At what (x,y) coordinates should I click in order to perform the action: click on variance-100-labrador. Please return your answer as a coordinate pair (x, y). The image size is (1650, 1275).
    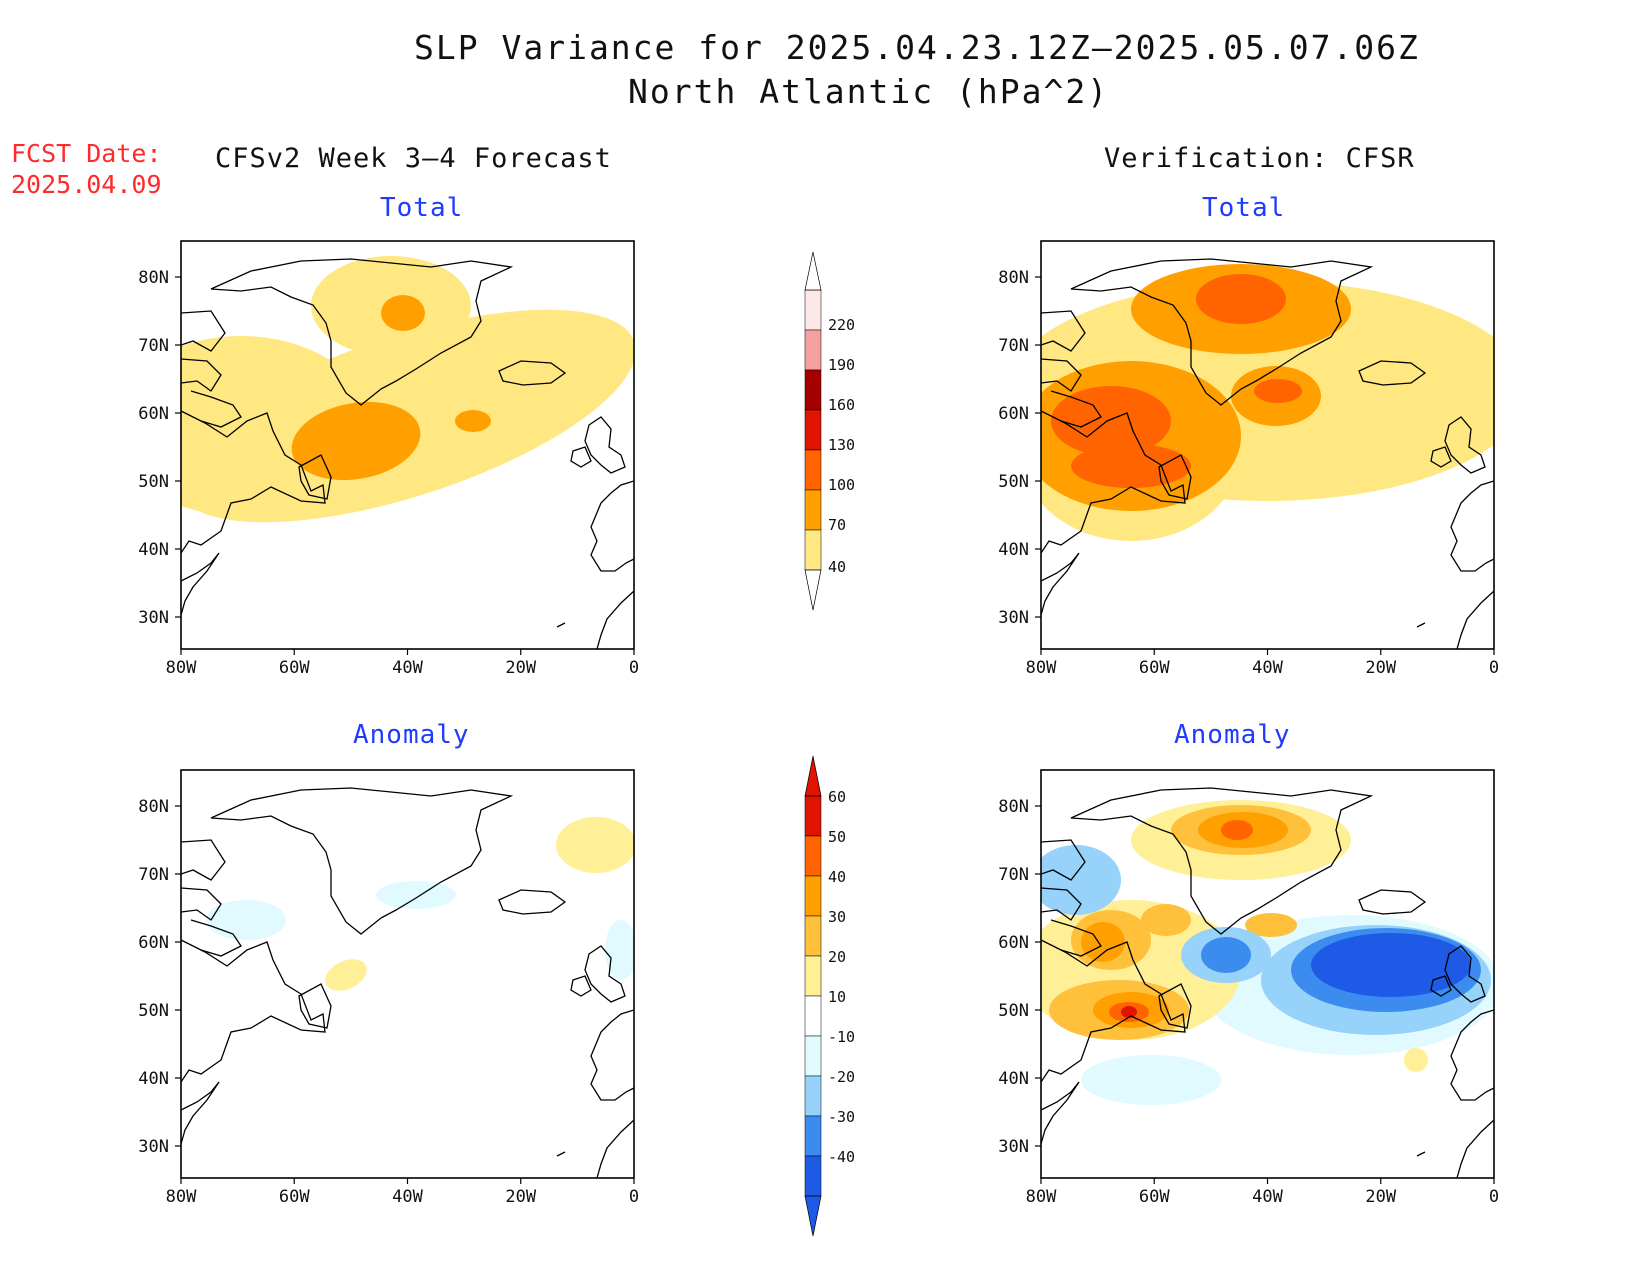
    Looking at the image, I should click on (1111, 421).